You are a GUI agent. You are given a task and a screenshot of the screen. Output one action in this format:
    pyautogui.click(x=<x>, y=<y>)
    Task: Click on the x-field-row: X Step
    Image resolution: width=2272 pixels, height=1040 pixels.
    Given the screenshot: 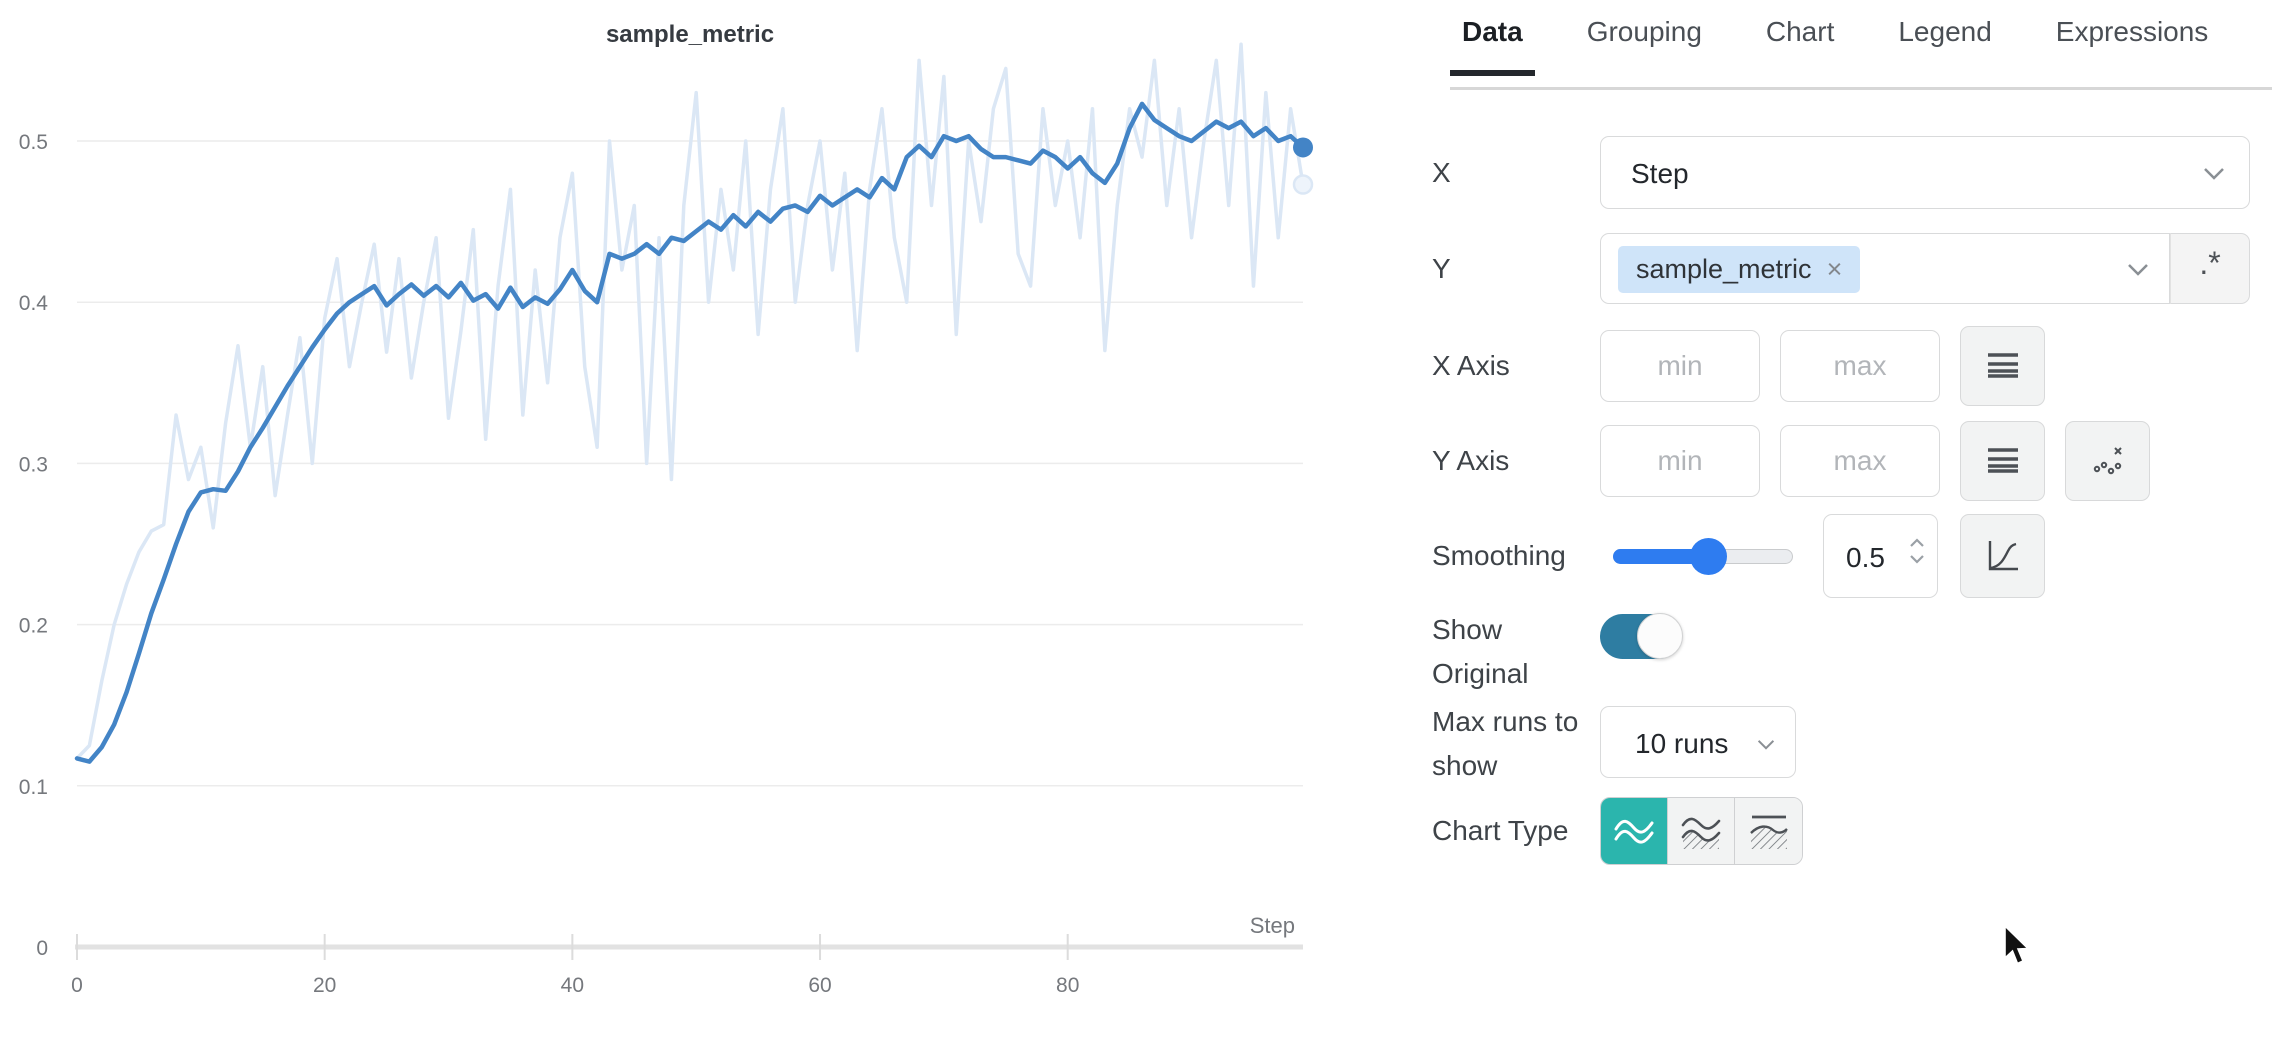 What is the action you would take?
    pyautogui.click(x=1852, y=172)
    